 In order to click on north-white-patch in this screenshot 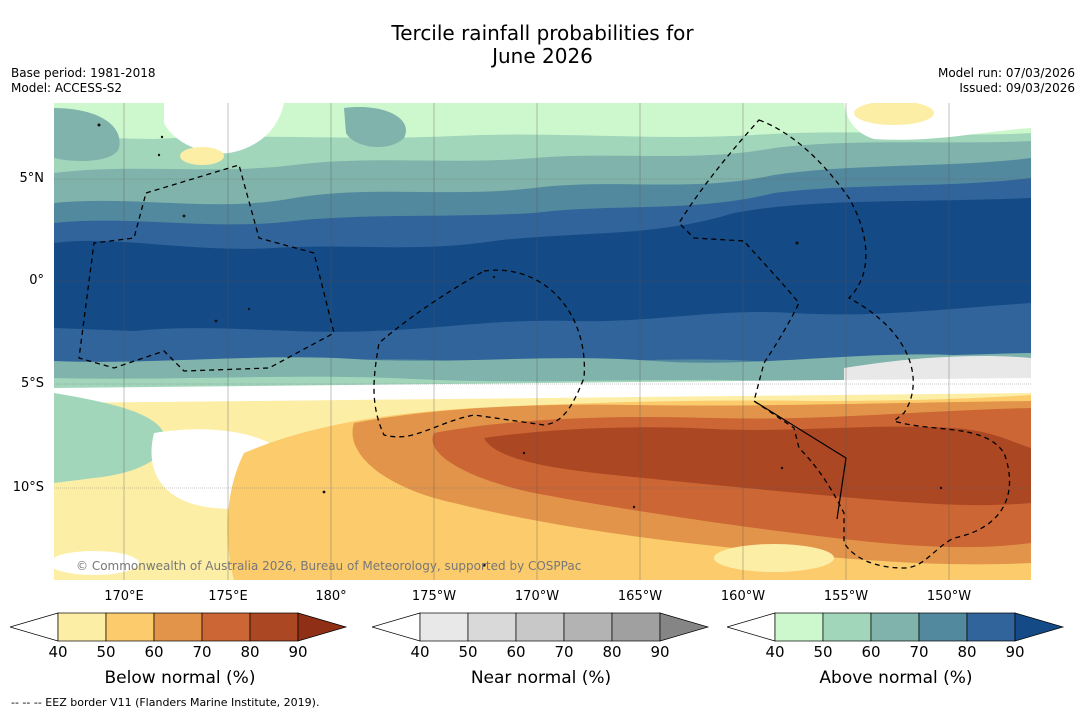, I will do `click(224, 128)`.